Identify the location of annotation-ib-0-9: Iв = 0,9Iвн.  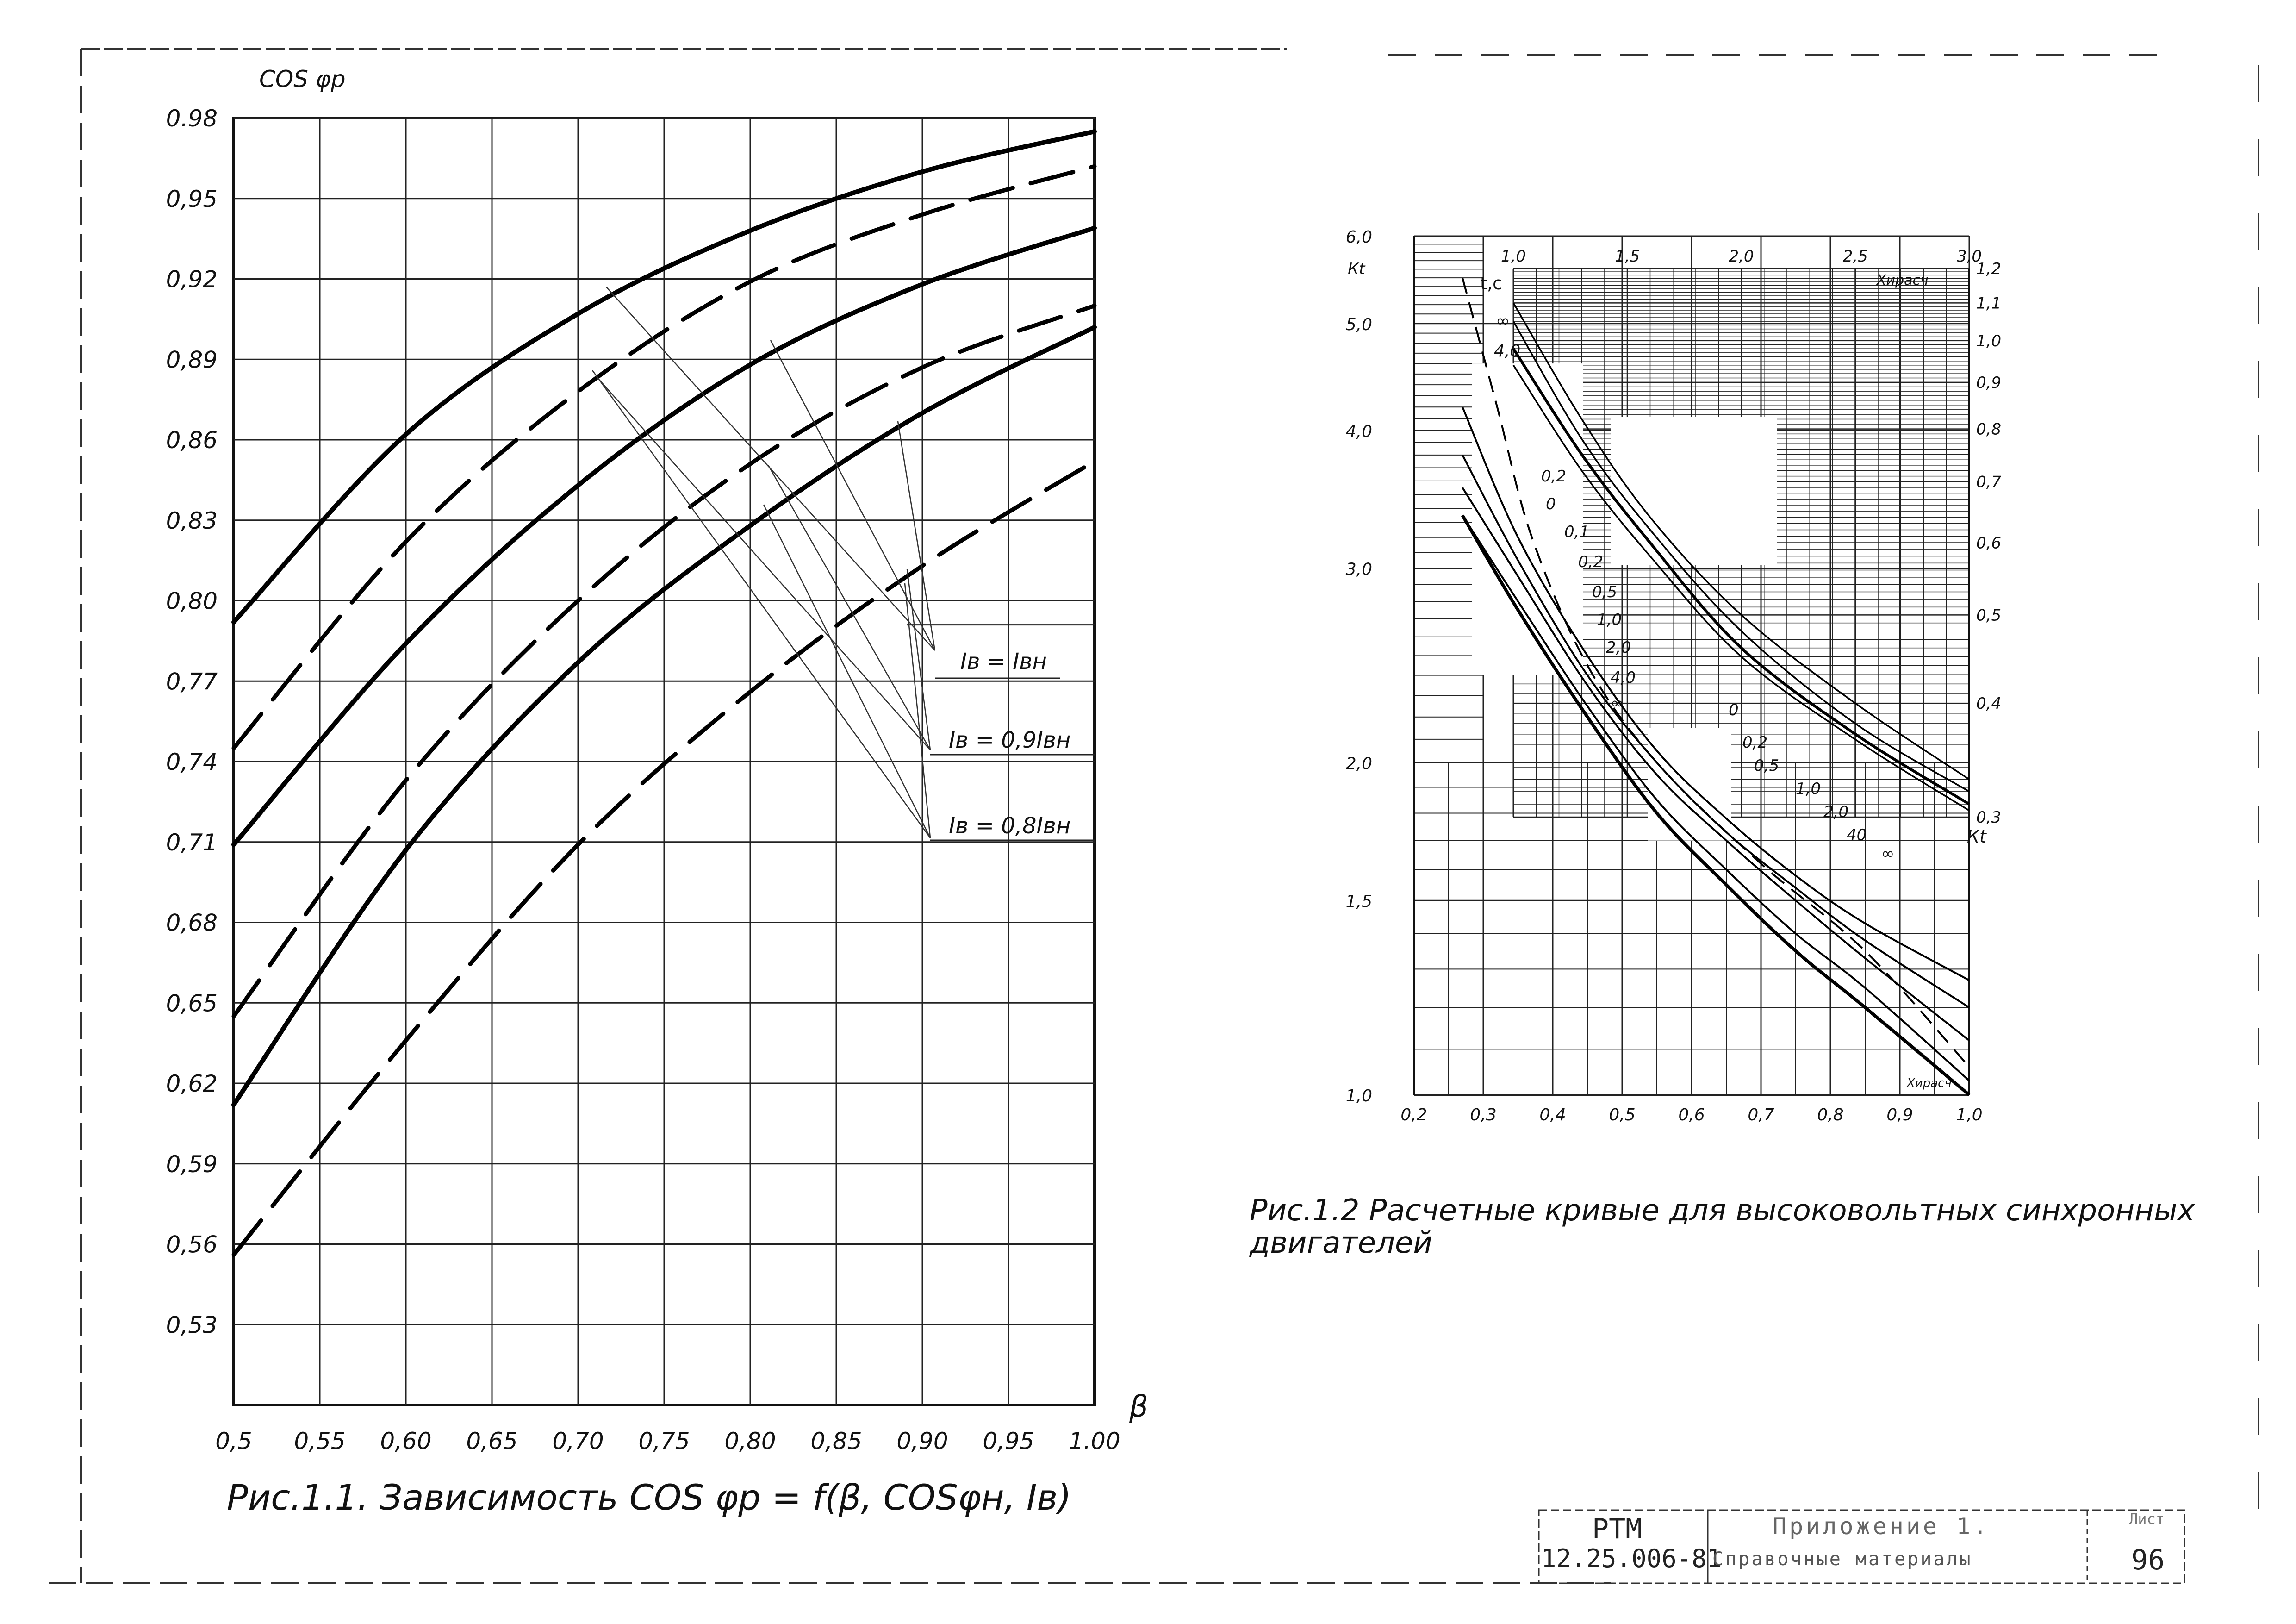
(1009, 740).